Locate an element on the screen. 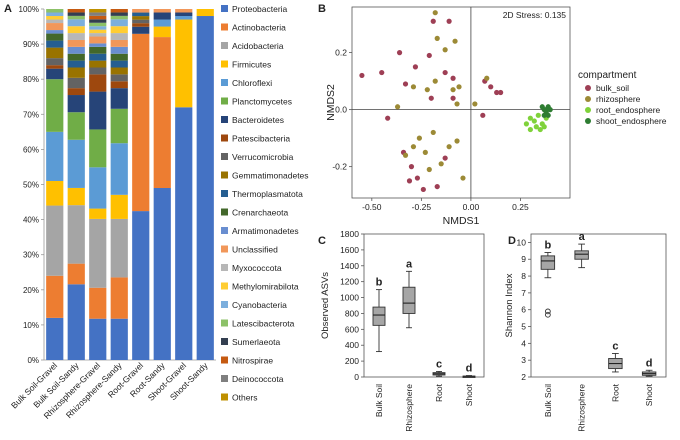 This screenshot has height=440, width=680. legend-label: Latescibacterota is located at coordinates (263, 324).